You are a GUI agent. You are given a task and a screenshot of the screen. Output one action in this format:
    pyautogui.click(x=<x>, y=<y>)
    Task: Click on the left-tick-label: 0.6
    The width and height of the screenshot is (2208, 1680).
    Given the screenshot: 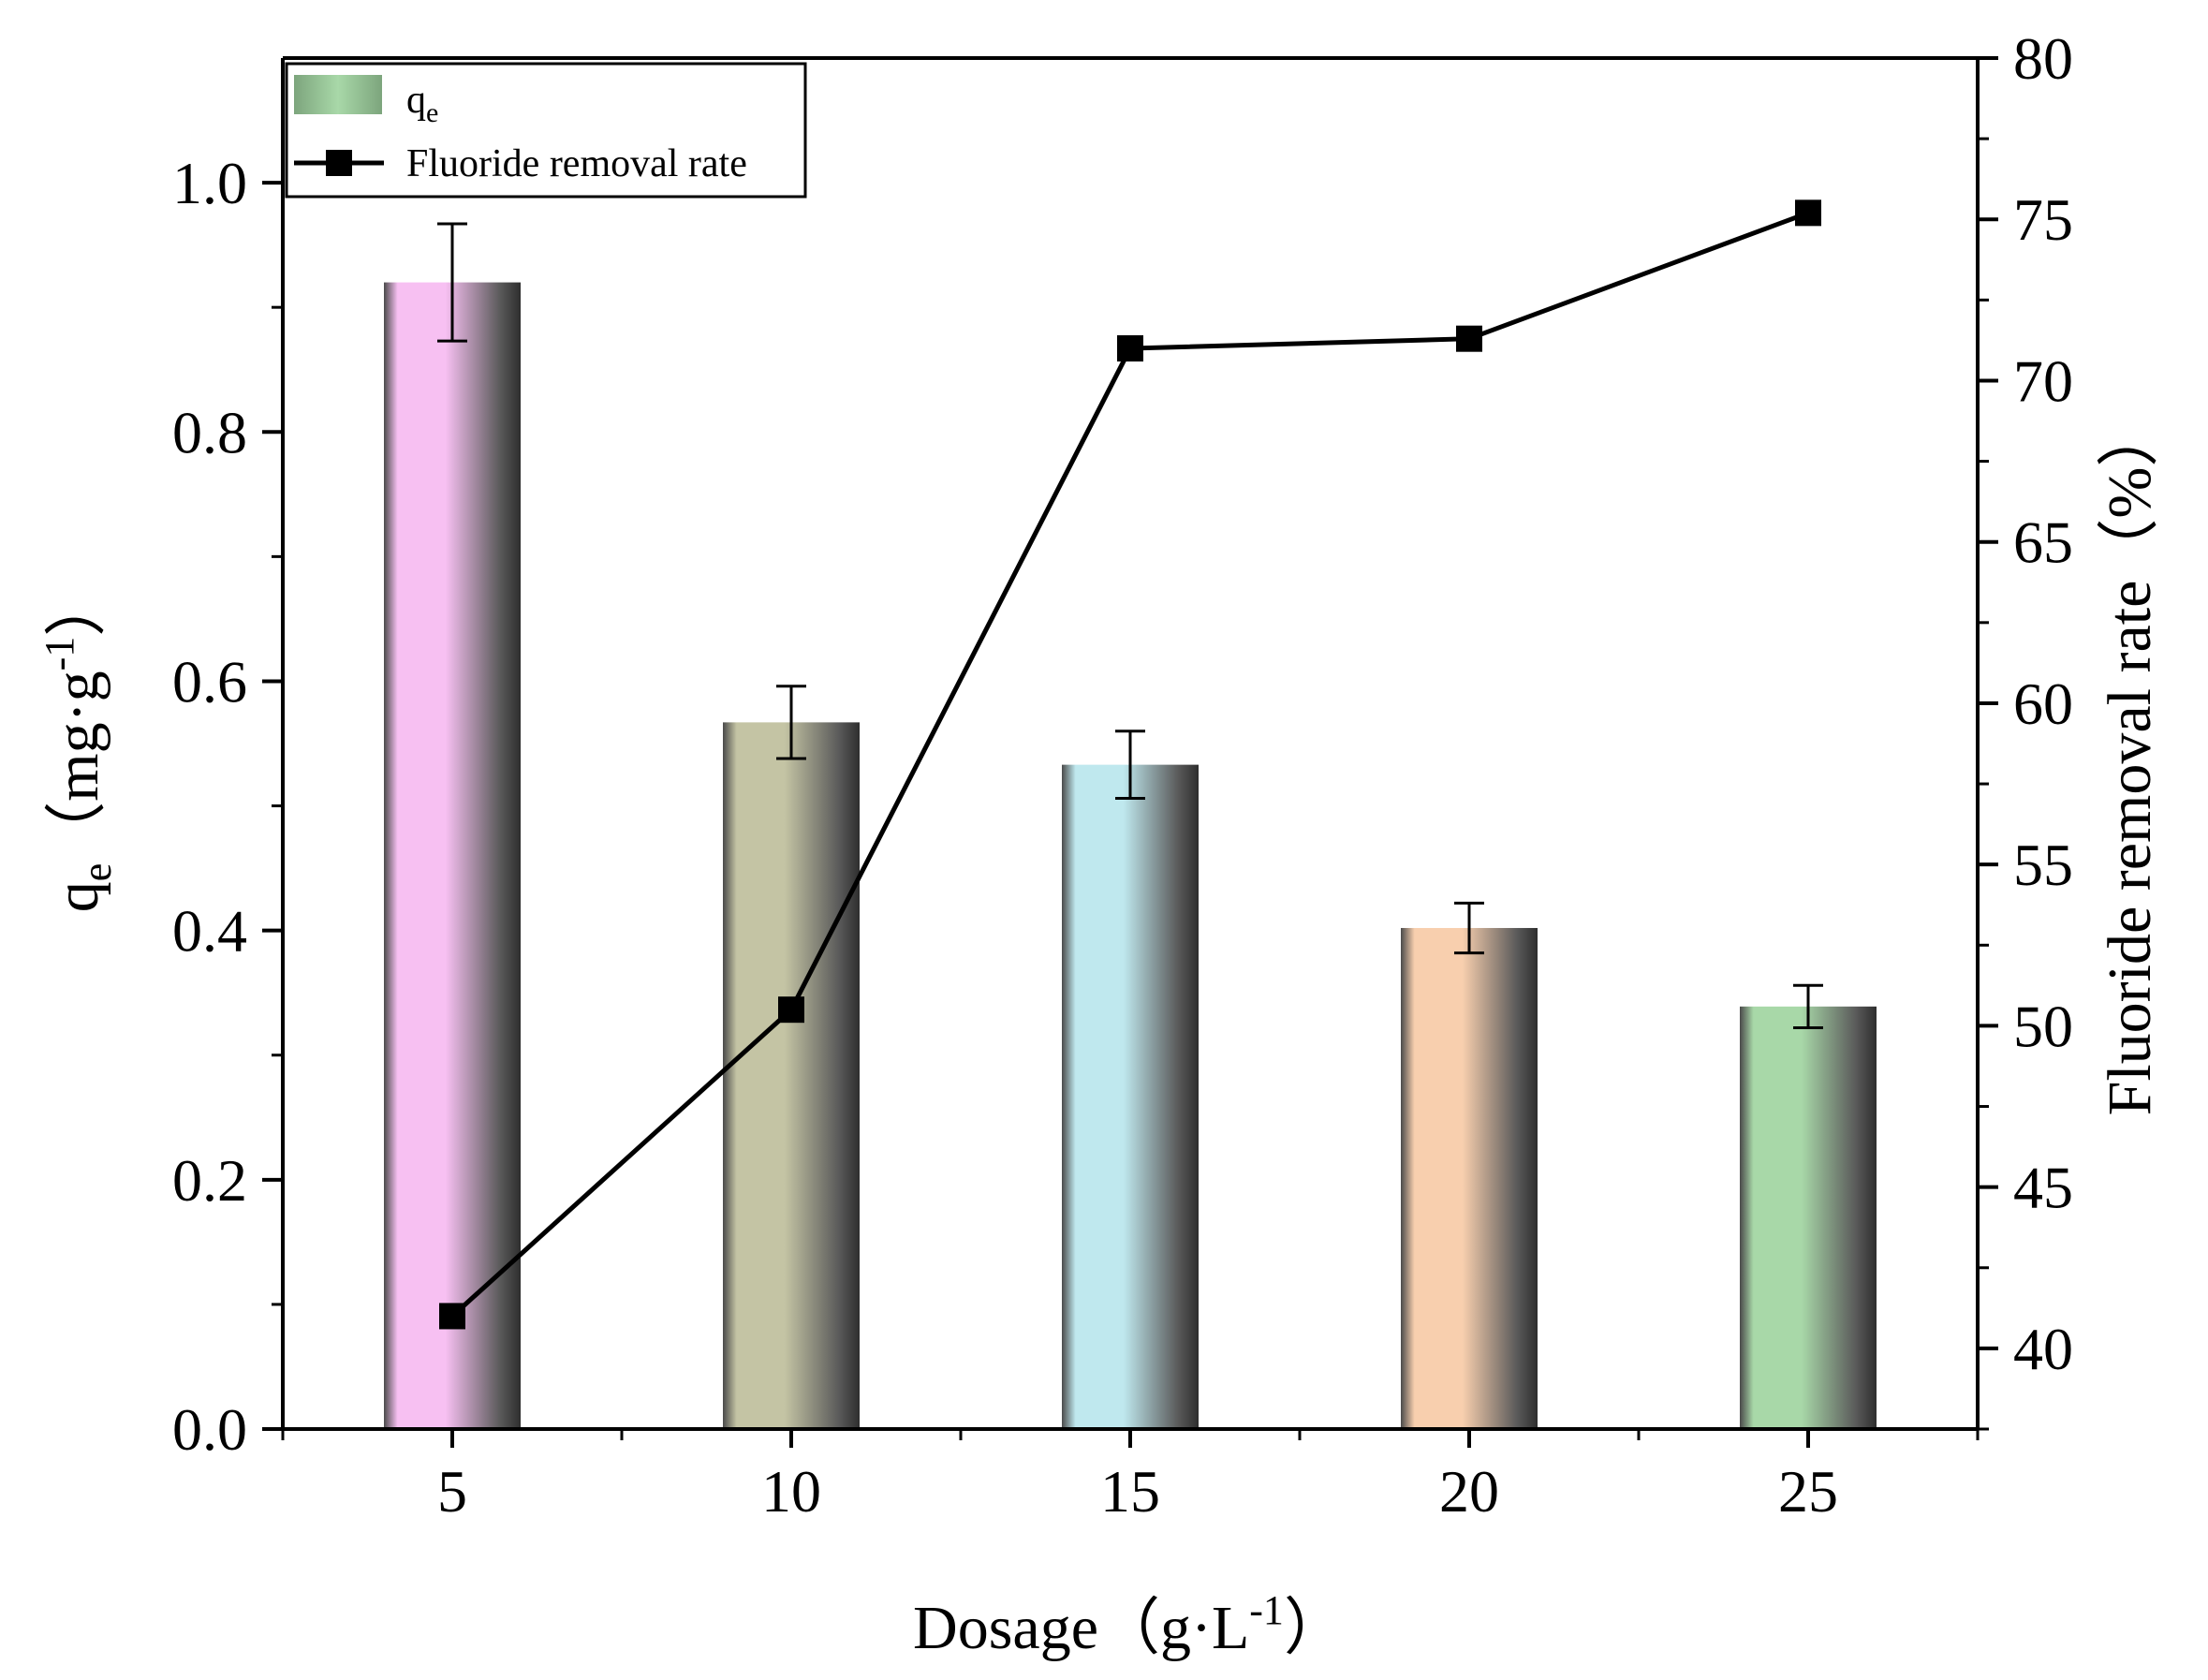 What is the action you would take?
    pyautogui.click(x=209, y=681)
    